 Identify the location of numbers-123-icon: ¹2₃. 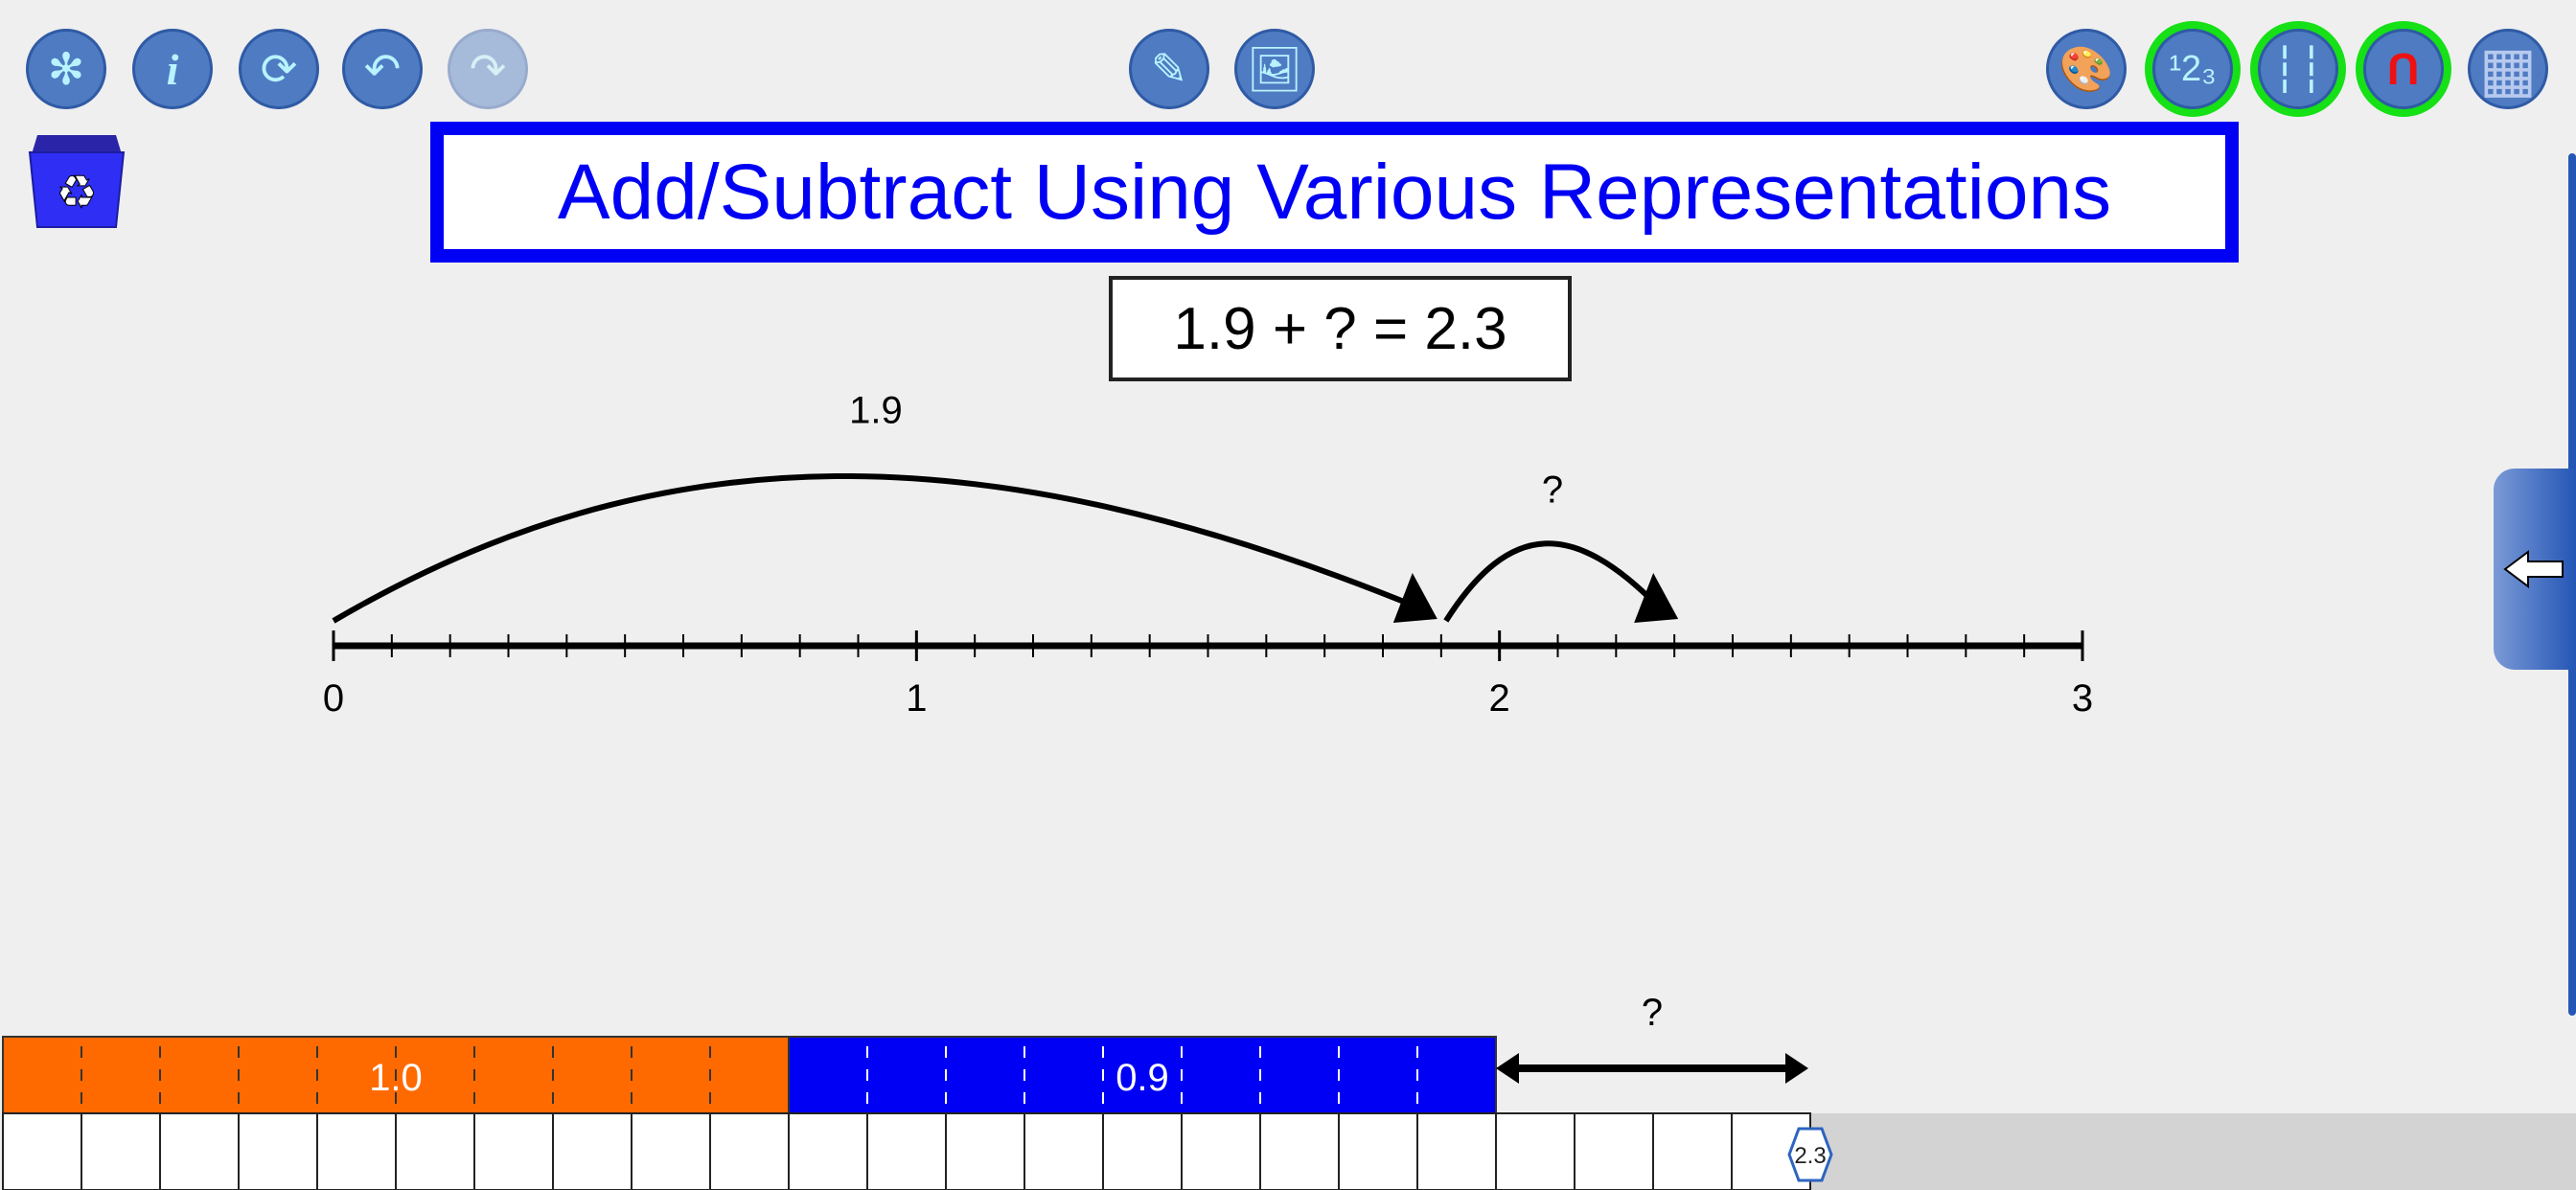
(2193, 68).